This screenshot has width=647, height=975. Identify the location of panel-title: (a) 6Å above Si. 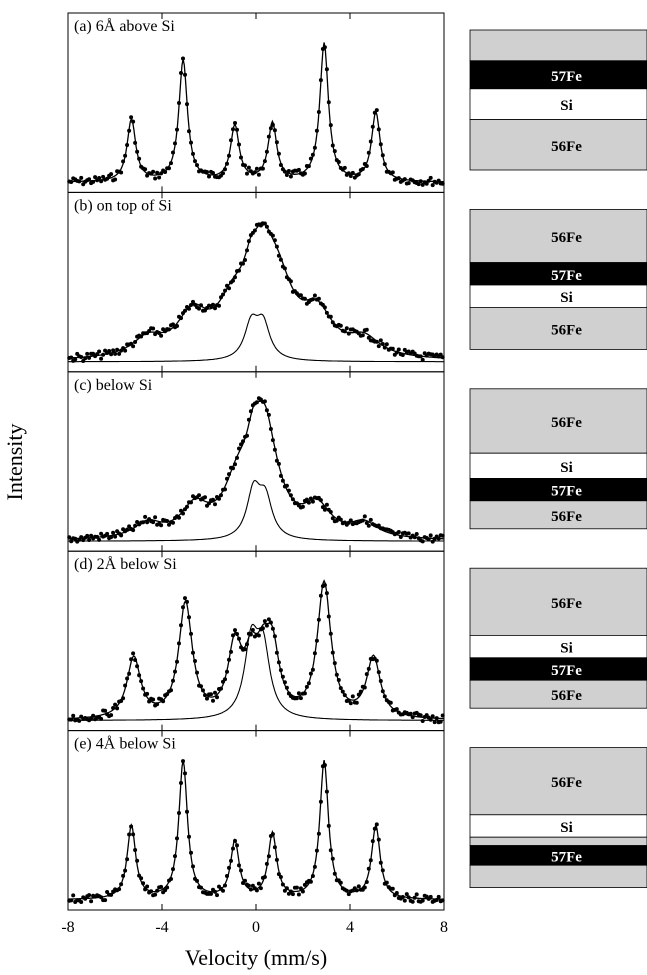
(124, 26).